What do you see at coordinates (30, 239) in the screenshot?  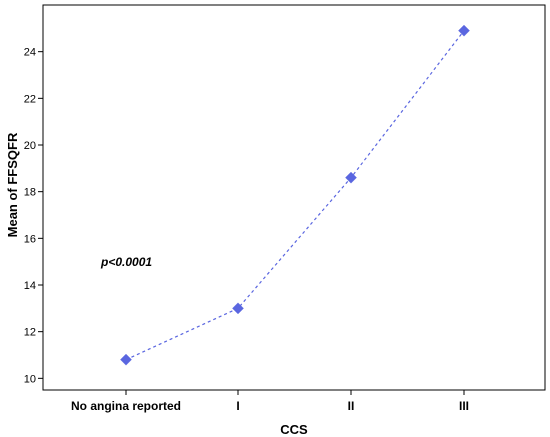 I see `y-tick-label: 16` at bounding box center [30, 239].